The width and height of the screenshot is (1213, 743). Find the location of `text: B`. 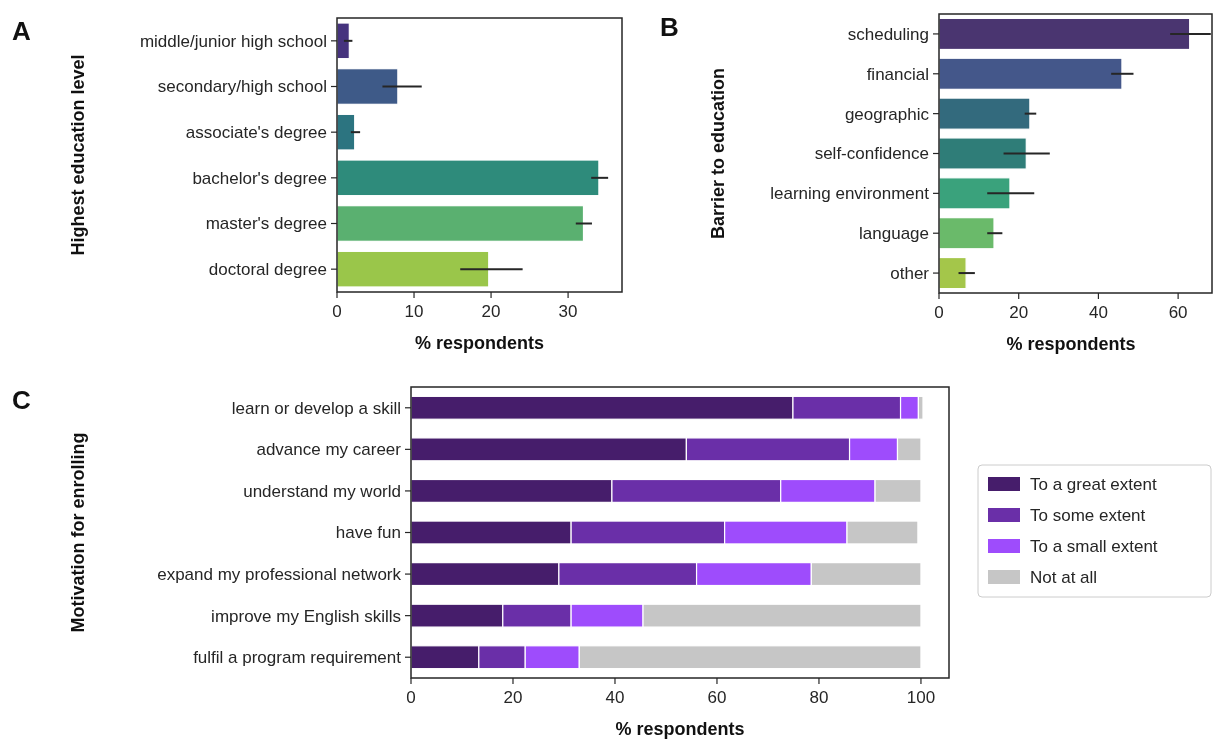

text: B is located at coordinates (669, 27).